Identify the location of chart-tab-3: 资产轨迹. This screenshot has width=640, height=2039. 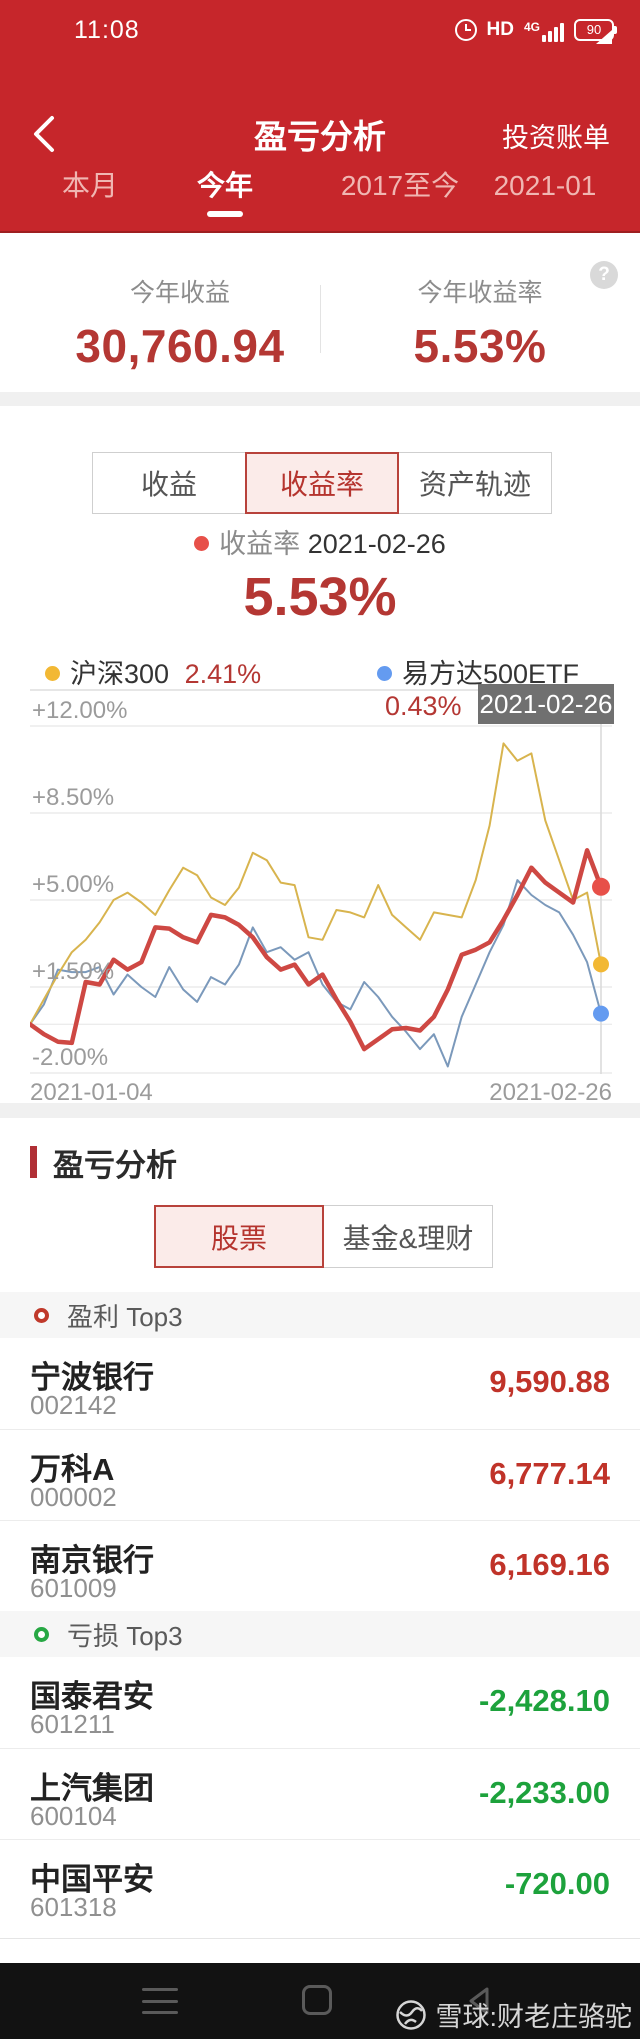
(475, 483).